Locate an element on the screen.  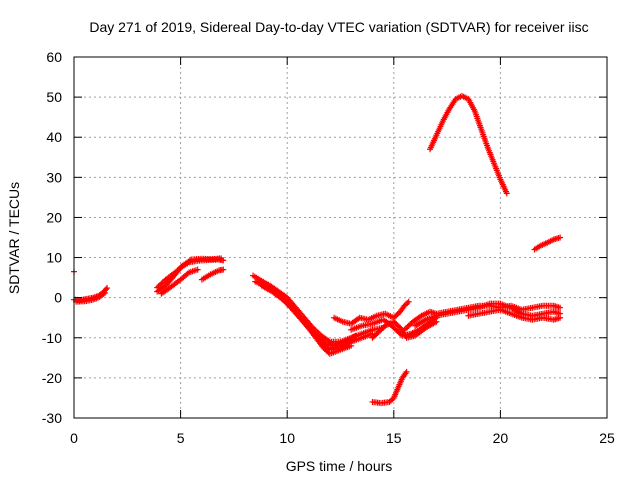
x-tick-label: 15 is located at coordinates (394, 438).